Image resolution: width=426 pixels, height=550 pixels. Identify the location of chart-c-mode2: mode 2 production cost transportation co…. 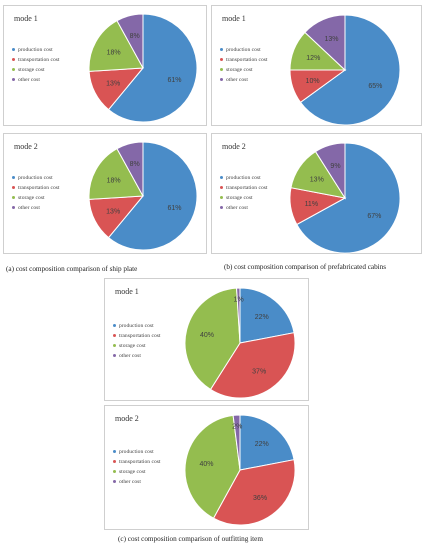
(206, 467).